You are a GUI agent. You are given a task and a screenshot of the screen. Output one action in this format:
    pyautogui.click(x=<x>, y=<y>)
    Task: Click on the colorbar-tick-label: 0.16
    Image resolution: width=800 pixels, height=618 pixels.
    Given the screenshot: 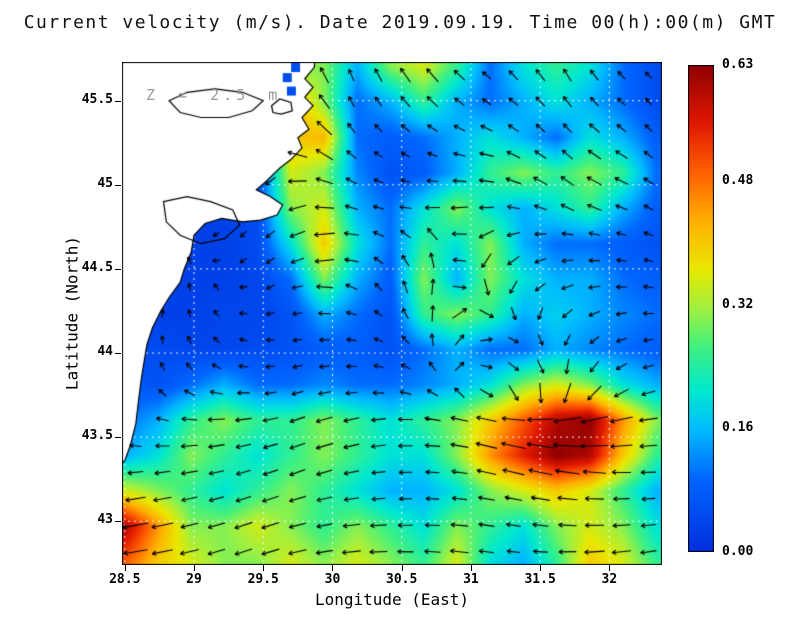 What is the action you would take?
    pyautogui.click(x=738, y=428)
    